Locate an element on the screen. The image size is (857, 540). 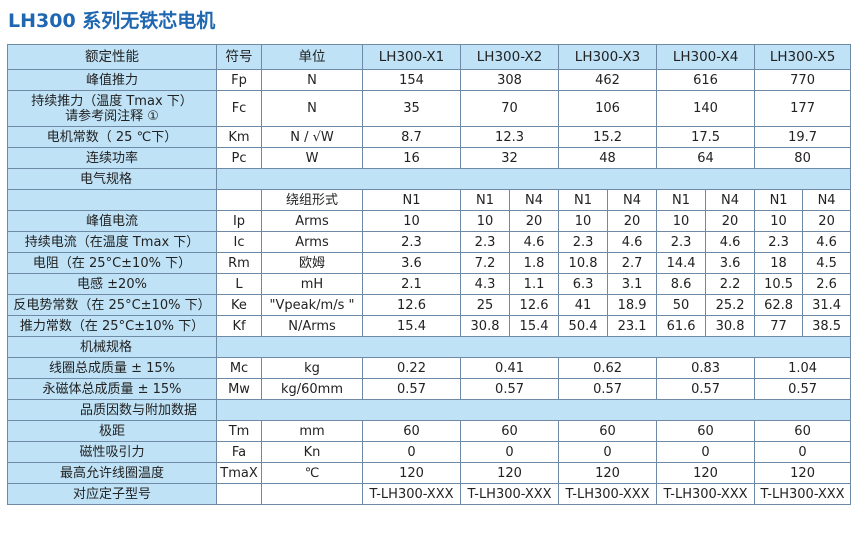
row-label: 连续功率 is located at coordinates (112, 158).